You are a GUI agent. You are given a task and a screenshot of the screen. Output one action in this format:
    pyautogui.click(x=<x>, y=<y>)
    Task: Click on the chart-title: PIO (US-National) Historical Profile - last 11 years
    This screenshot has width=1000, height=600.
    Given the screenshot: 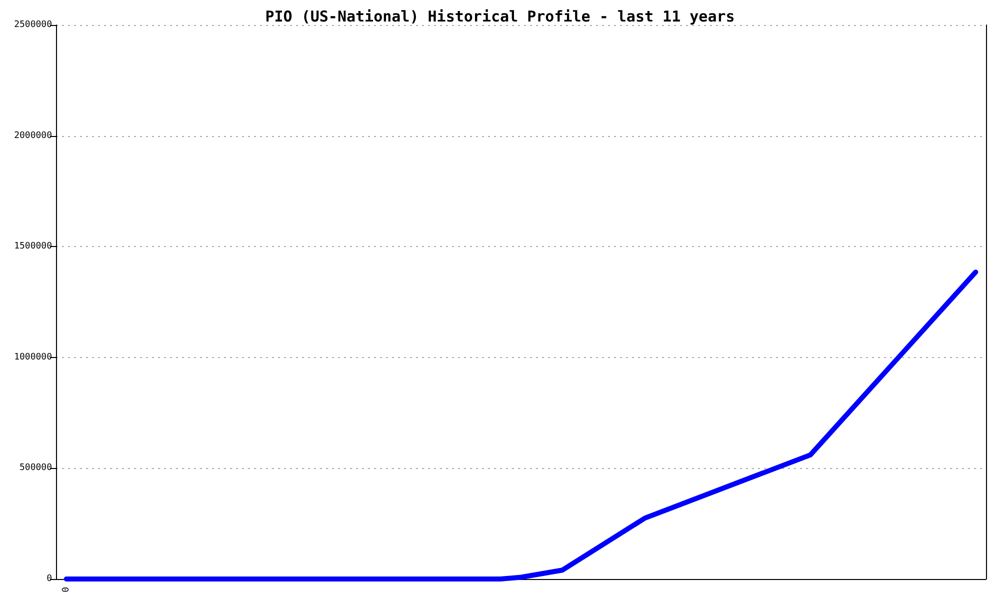 What is the action you would take?
    pyautogui.click(x=500, y=17)
    